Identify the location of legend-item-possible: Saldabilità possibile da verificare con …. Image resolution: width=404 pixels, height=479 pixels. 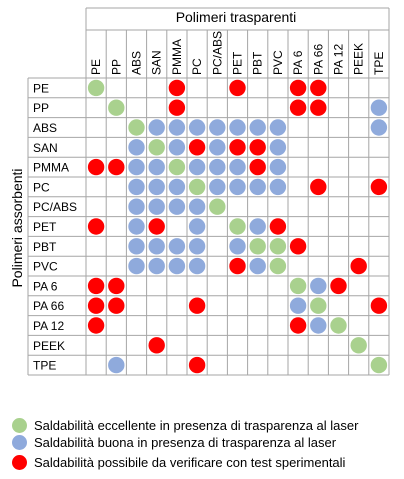
(178, 462).